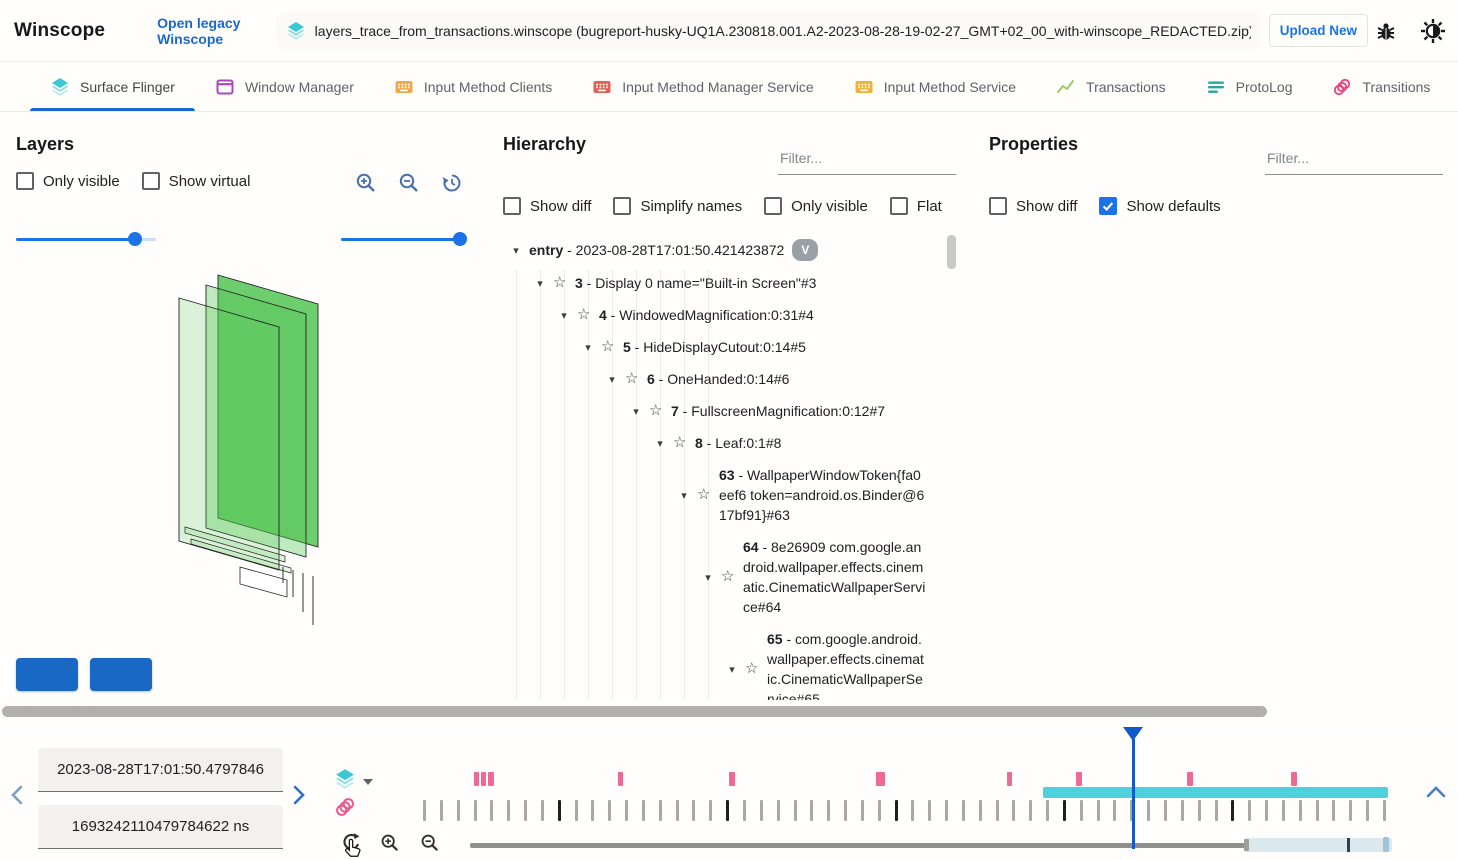 The width and height of the screenshot is (1458, 860). I want to click on upload-new-button: Upload New, so click(1318, 30).